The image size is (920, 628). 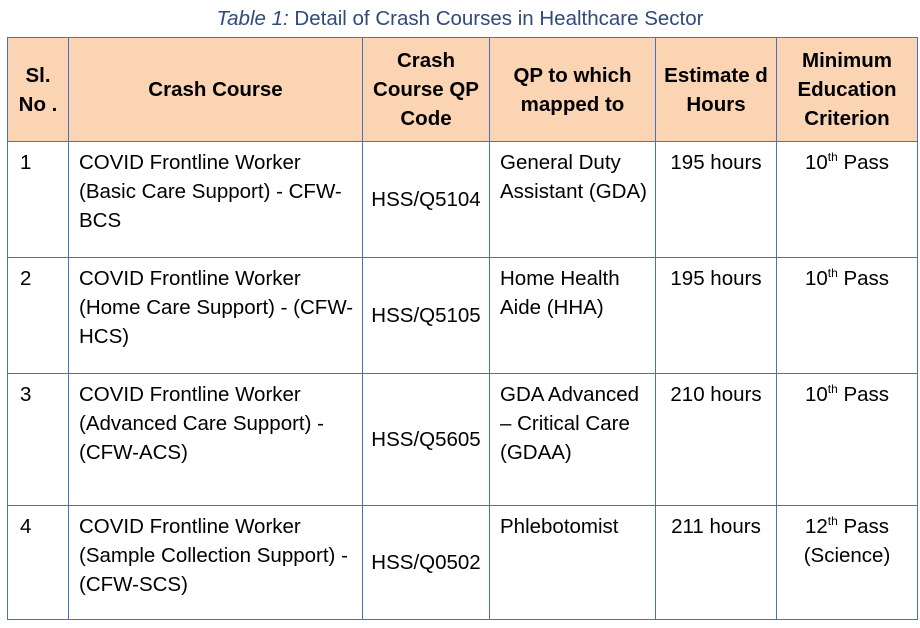 I want to click on cell-sl-no: 2, so click(x=38, y=315).